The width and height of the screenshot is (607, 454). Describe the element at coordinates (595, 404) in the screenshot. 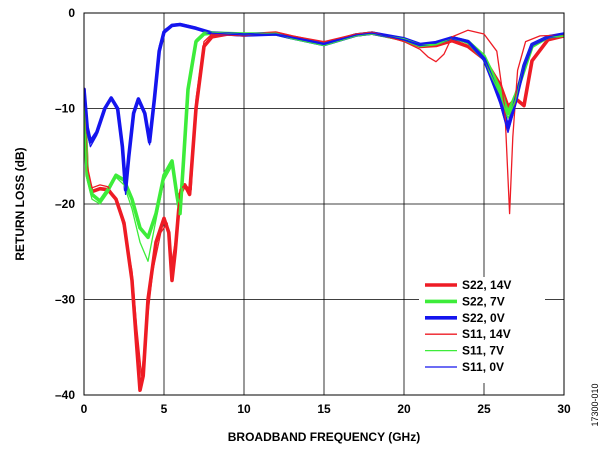

I see `figure-id: 17300-010` at that location.